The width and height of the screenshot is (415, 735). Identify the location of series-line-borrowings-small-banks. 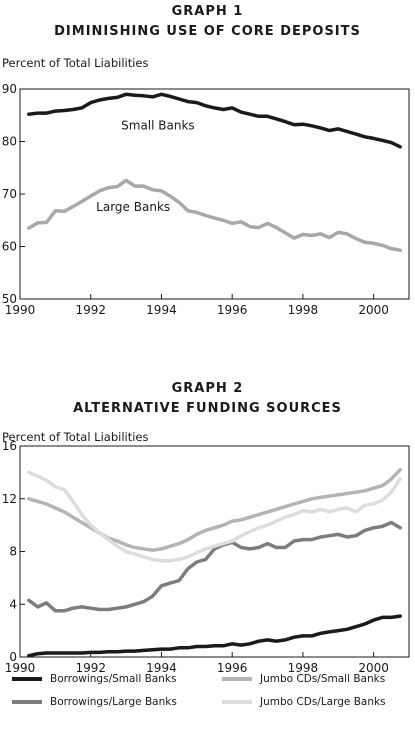
(214, 636).